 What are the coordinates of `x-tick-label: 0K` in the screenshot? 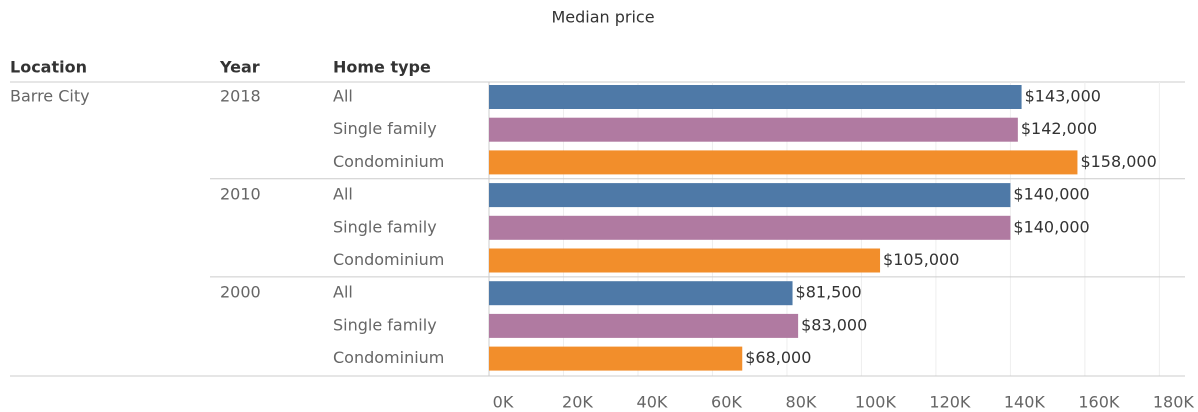 It's located at (503, 402).